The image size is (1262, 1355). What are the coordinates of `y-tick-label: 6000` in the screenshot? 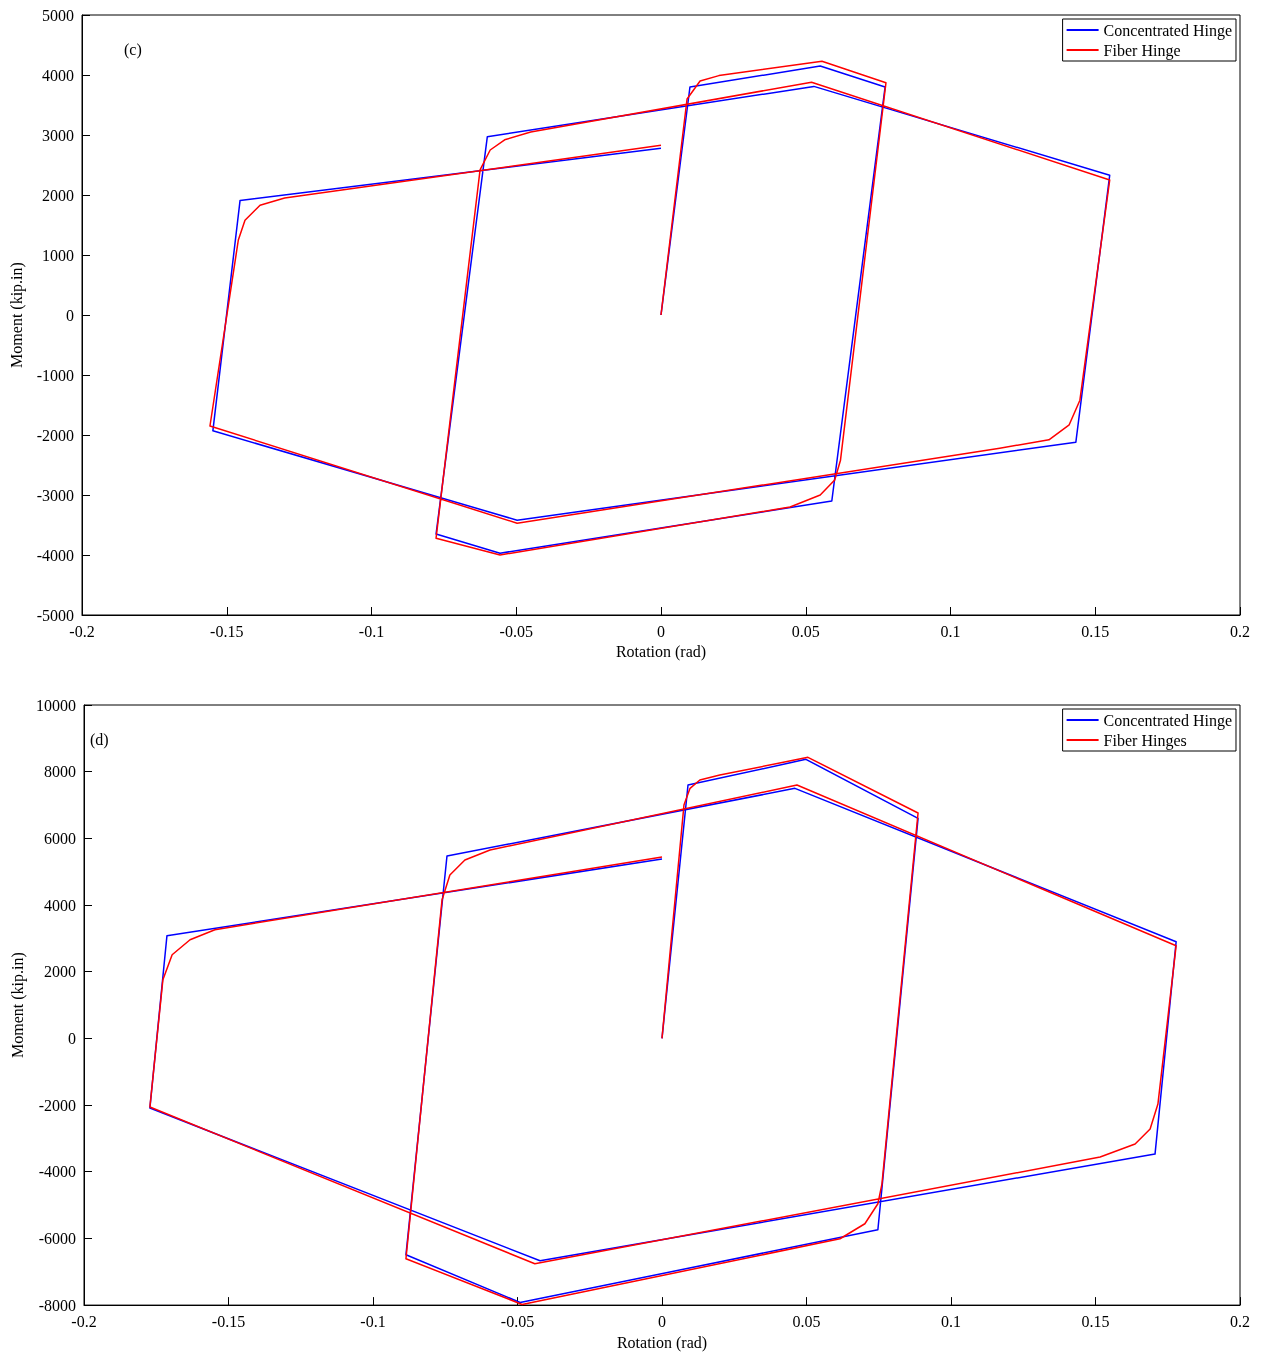 It's located at (60, 838).